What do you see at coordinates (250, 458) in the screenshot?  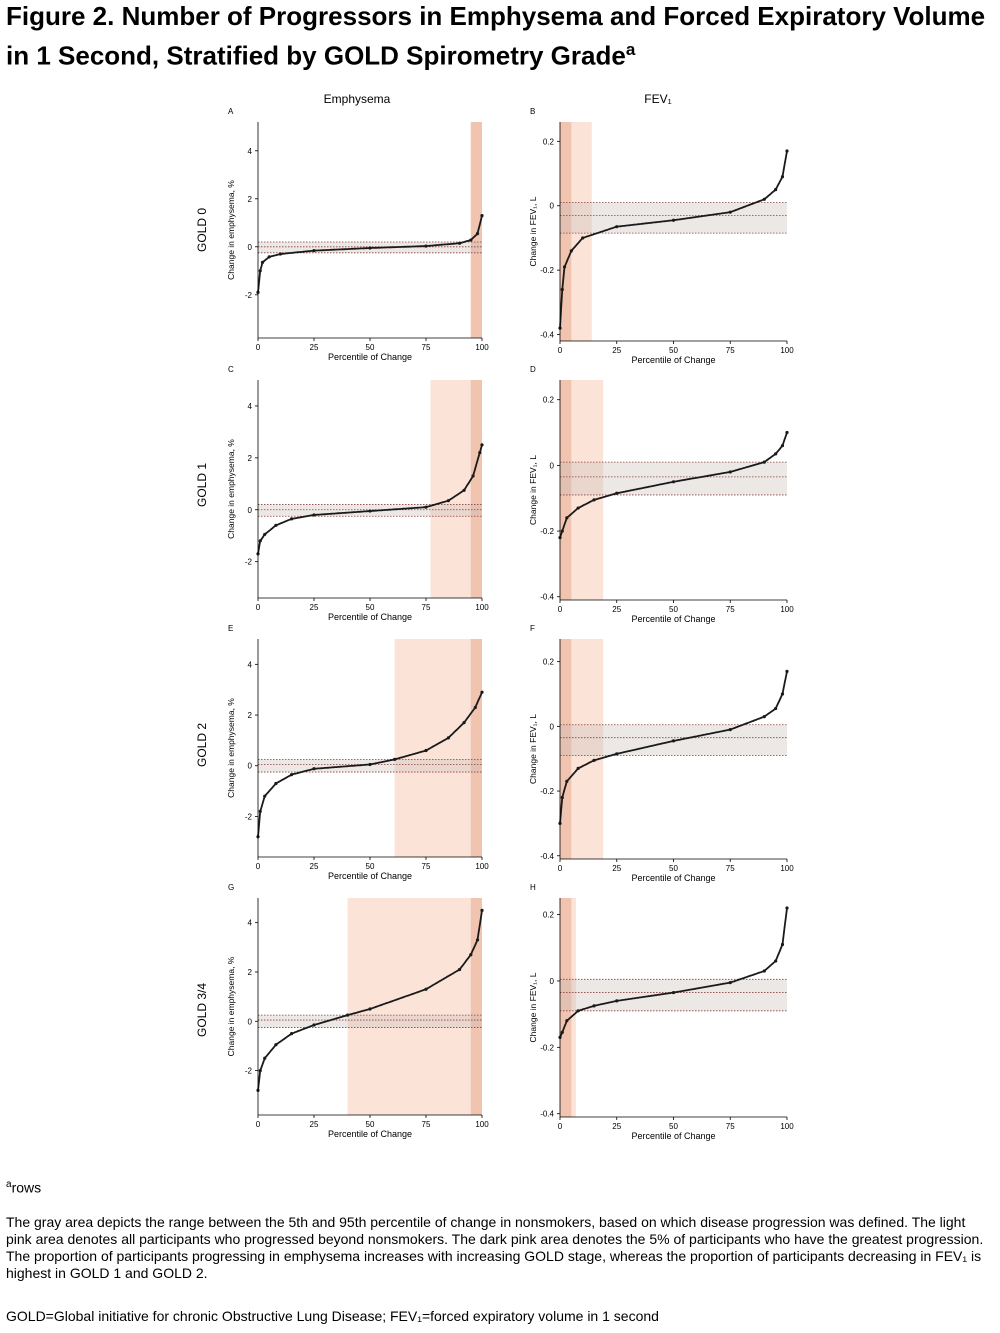 I see `y-tick-label: 2` at bounding box center [250, 458].